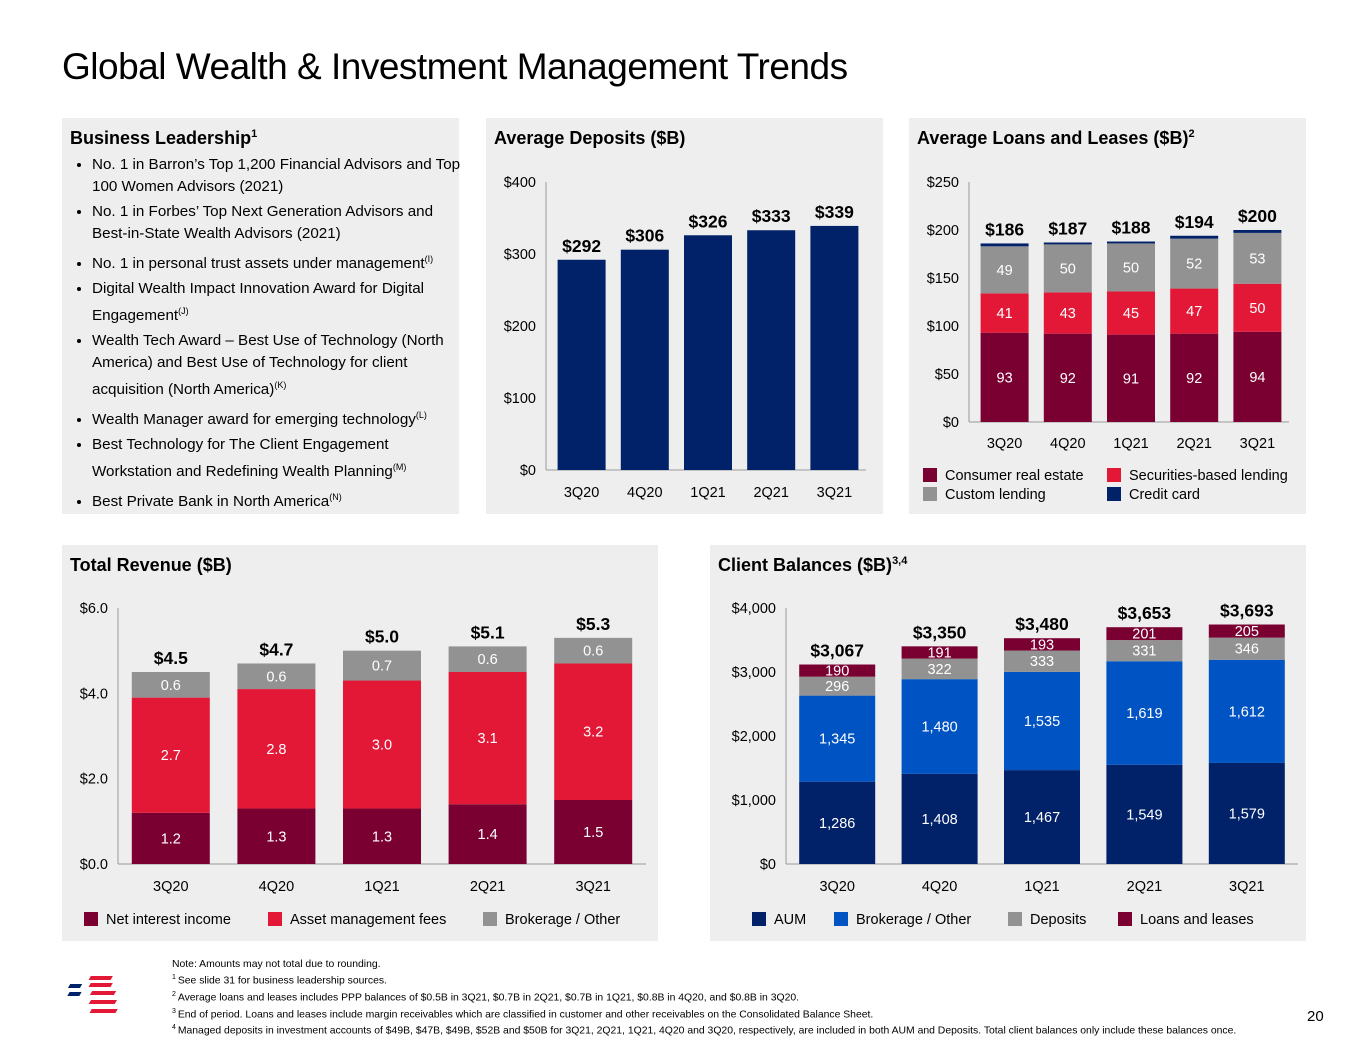  Describe the element at coordinates (1067, 228) in the screenshot. I see `total-value-label: $187` at that location.